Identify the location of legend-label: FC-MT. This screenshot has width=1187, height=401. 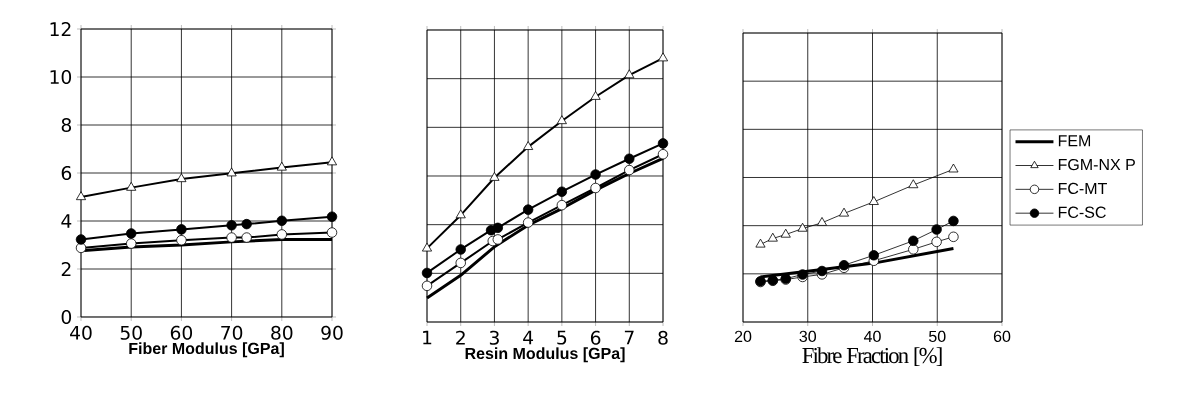
(1082, 188).